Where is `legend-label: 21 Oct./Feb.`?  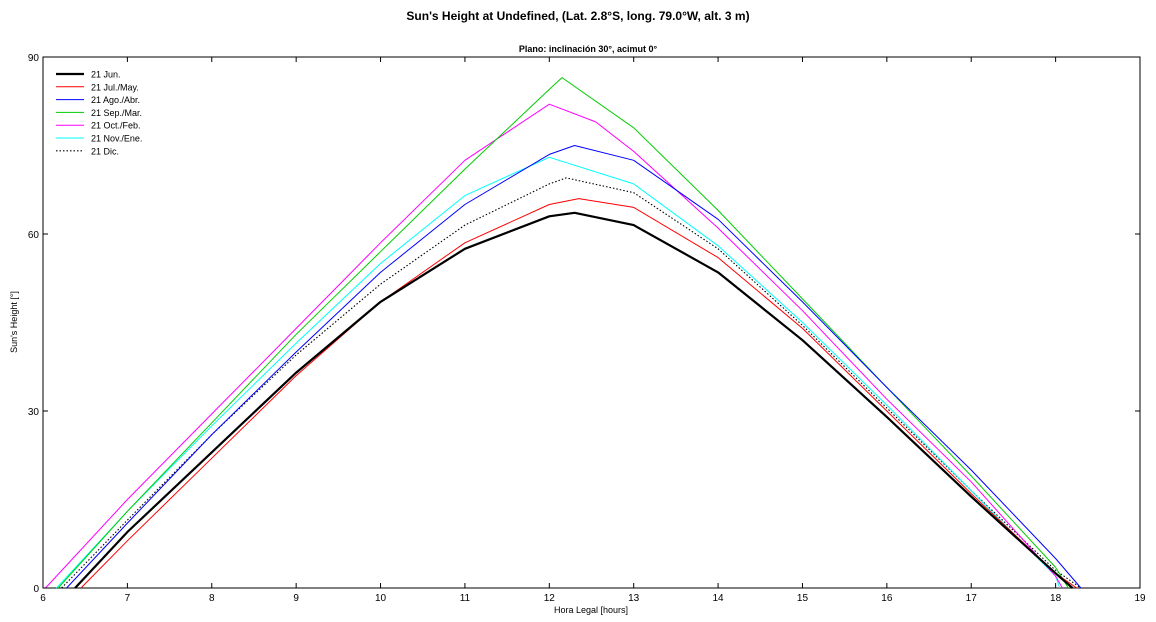
legend-label: 21 Oct./Feb. is located at coordinates (116, 126).